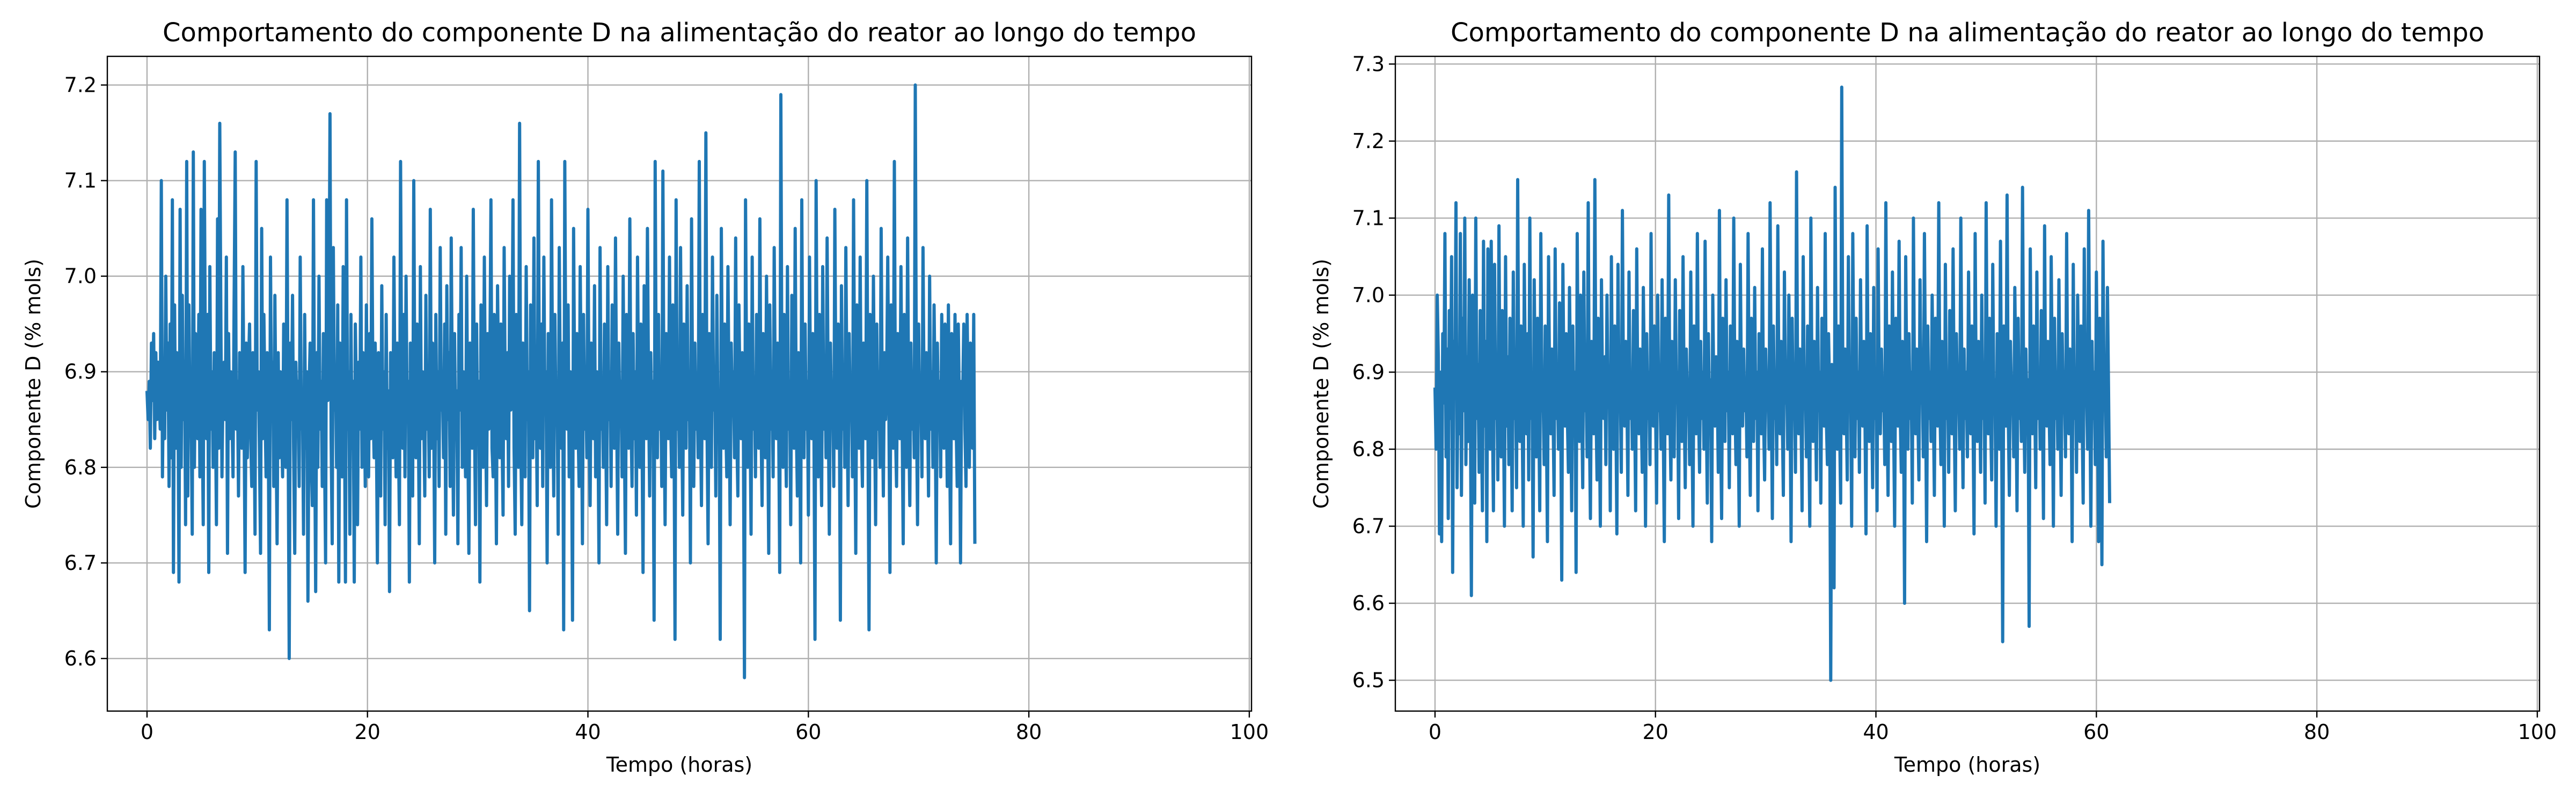  I want to click on y-tick-label: 6.5, so click(1368, 680).